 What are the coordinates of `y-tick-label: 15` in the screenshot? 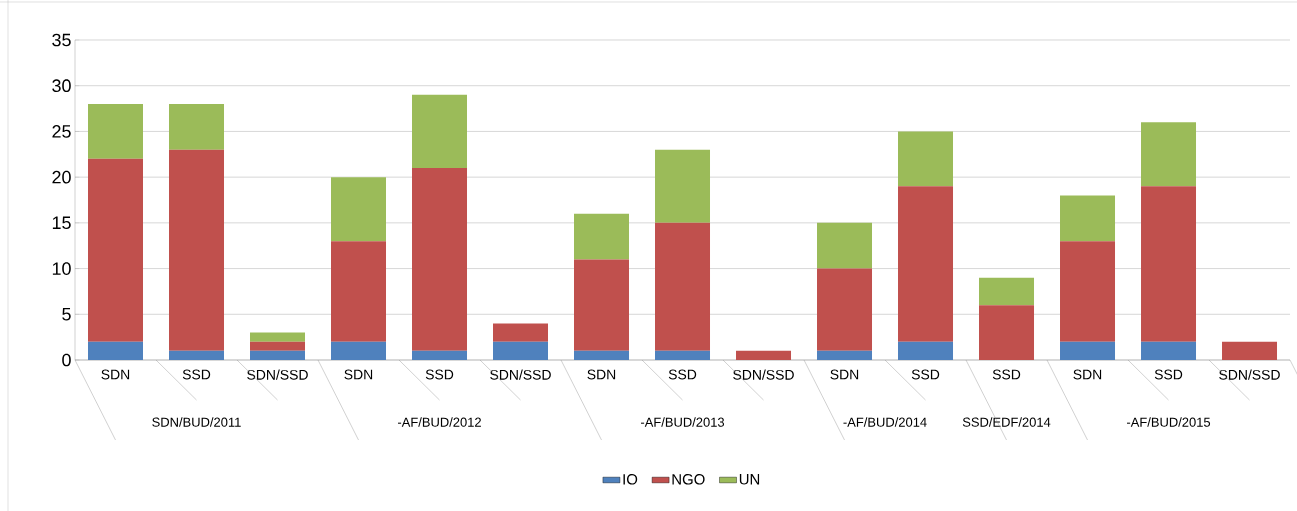 It's located at (61, 223).